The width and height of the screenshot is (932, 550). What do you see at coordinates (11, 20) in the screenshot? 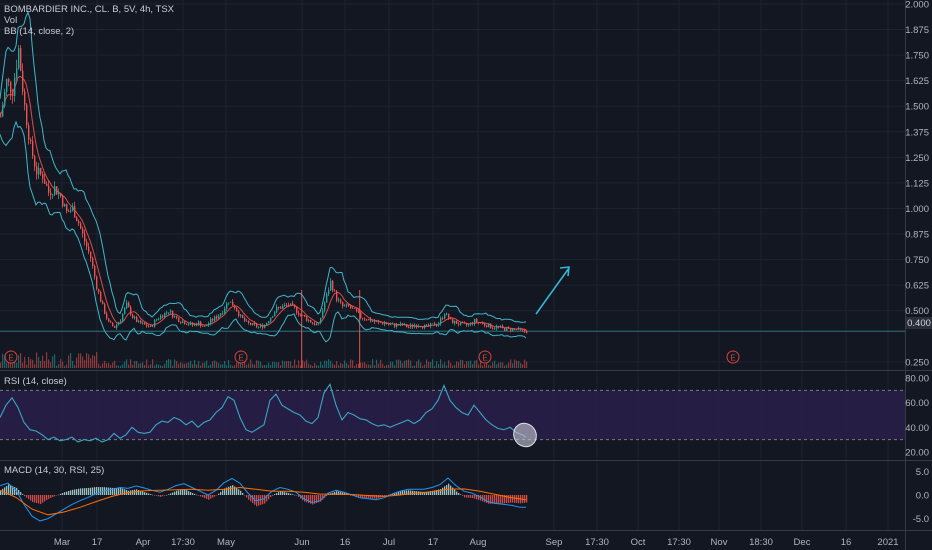
I see `volume-label: Vol` at bounding box center [11, 20].